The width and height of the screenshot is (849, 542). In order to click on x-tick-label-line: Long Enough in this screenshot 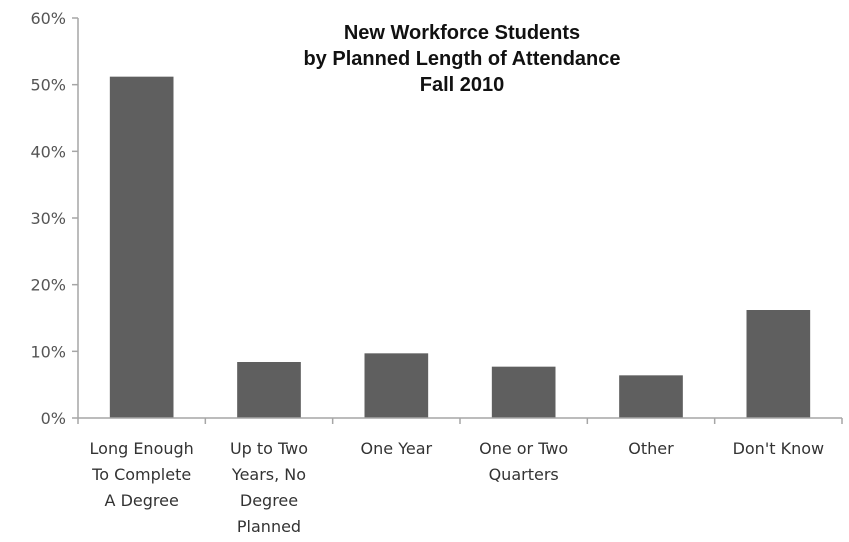, I will do `click(142, 448)`.